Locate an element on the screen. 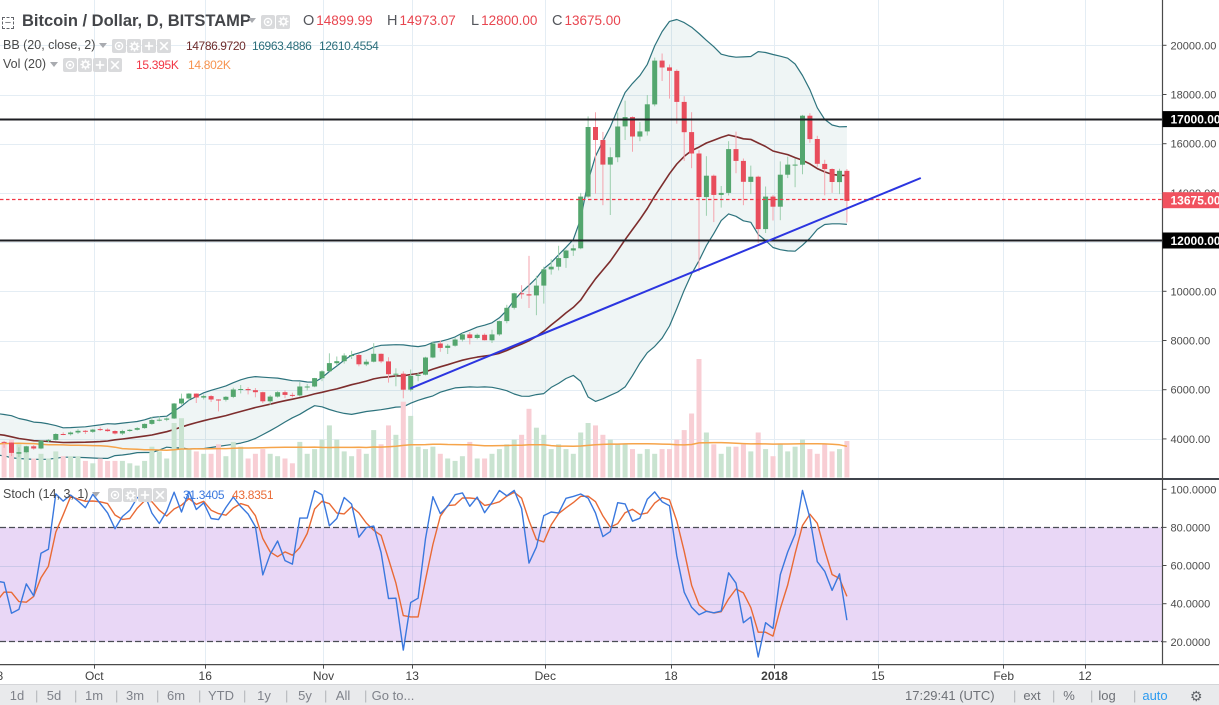 The height and width of the screenshot is (705, 1219). svg-text: 6000.00 is located at coordinates (1191, 391).